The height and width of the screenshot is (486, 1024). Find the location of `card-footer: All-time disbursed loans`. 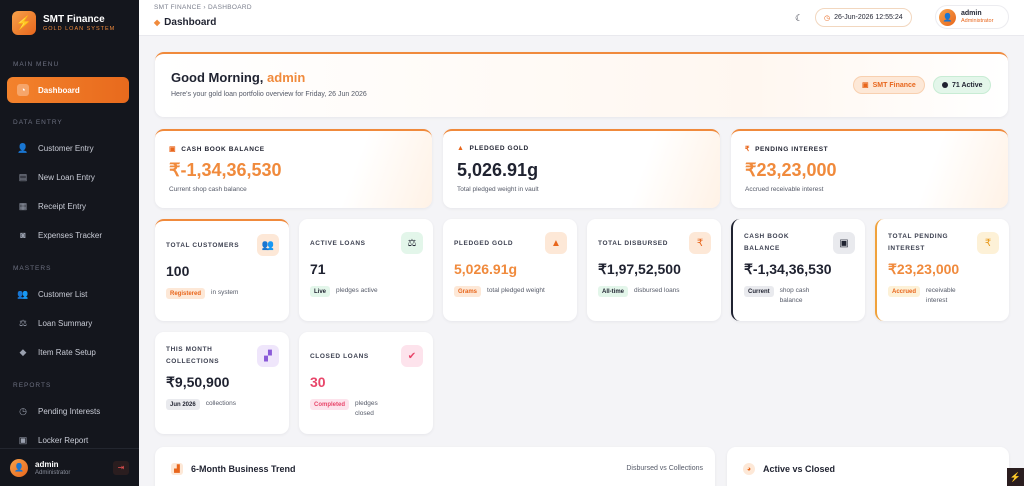

card-footer: All-time disbursed loans is located at coordinates (639, 291).